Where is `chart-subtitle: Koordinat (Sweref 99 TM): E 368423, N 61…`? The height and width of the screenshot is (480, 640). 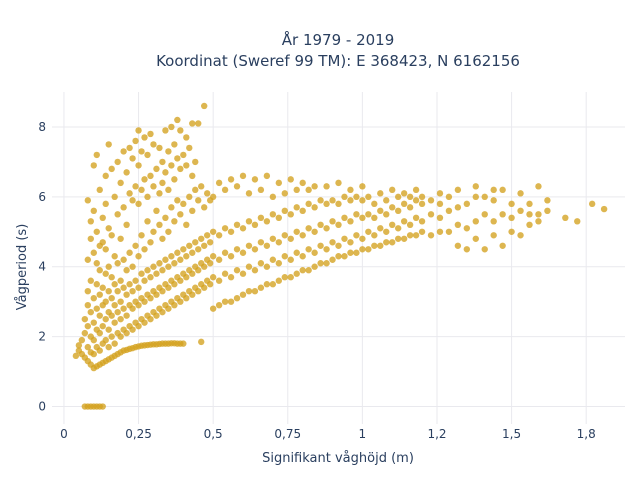
chart-subtitle: Koordinat (Sweref 99 TM): E 368423, N 61… is located at coordinates (338, 61).